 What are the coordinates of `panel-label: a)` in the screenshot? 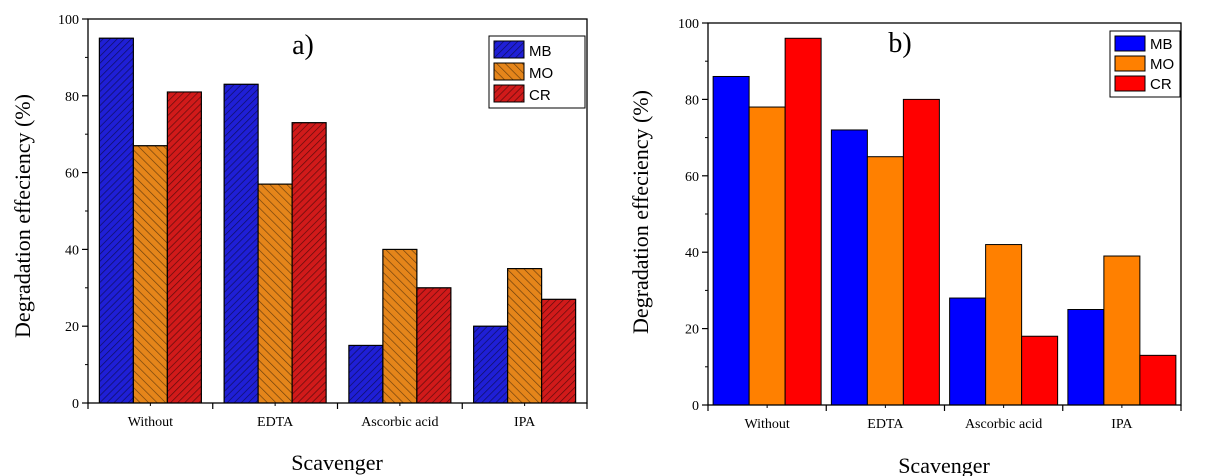 It's located at (303, 45).